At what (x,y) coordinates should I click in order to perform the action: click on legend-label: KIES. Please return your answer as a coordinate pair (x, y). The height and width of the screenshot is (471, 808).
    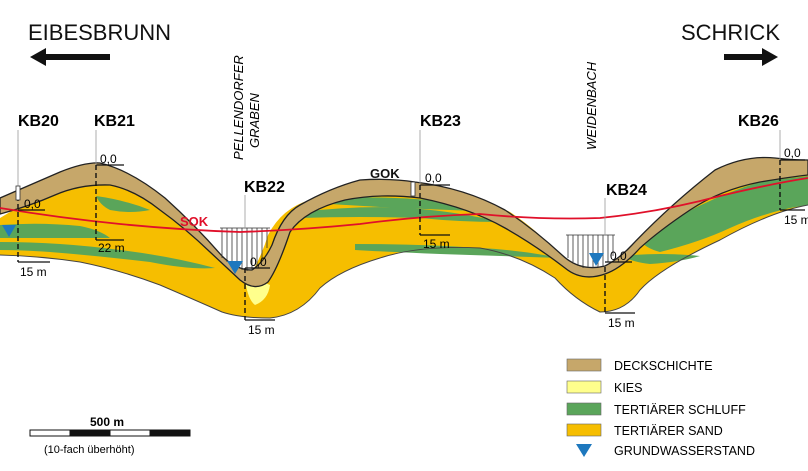
    Looking at the image, I should click on (628, 388).